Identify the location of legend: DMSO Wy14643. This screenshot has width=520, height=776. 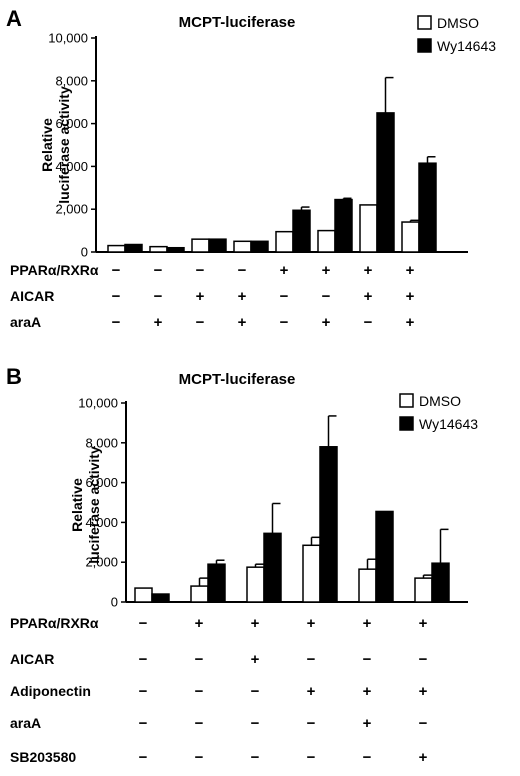
(456, 34).